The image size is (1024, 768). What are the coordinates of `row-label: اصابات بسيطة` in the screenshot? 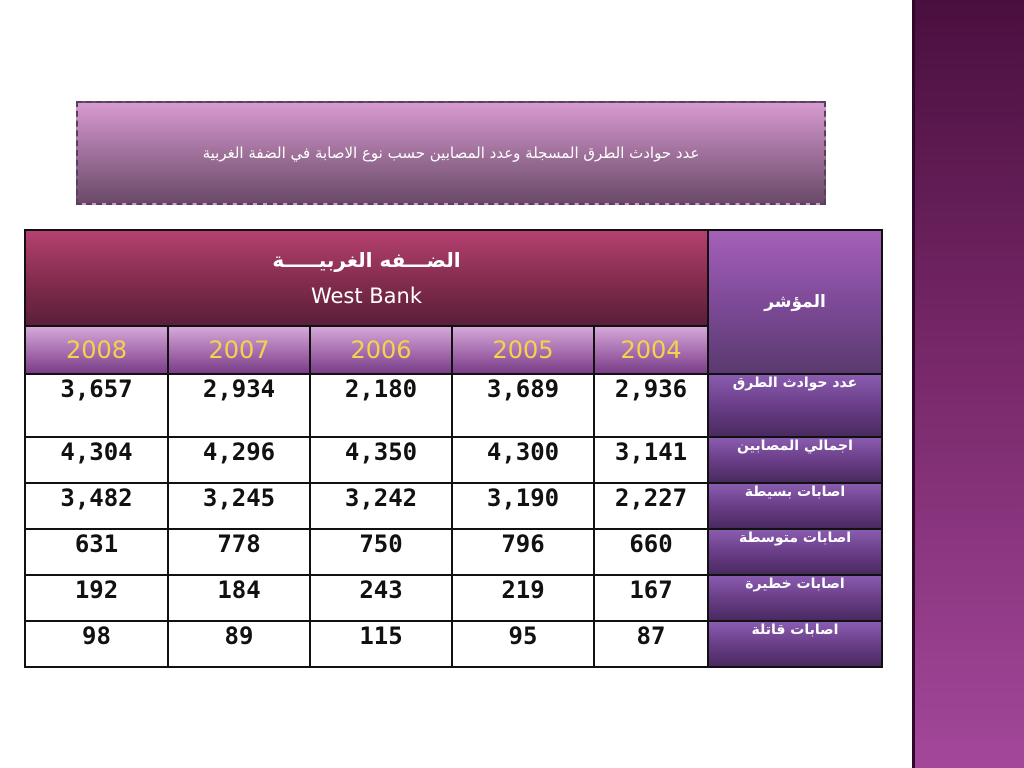 It's located at (795, 506).